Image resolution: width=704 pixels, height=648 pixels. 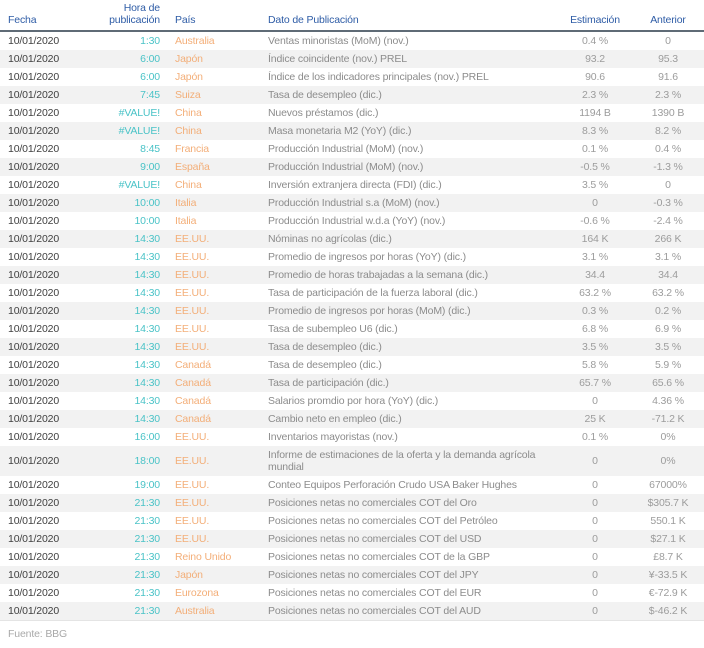 What do you see at coordinates (192, 167) in the screenshot?
I see `cell-country: España` at bounding box center [192, 167].